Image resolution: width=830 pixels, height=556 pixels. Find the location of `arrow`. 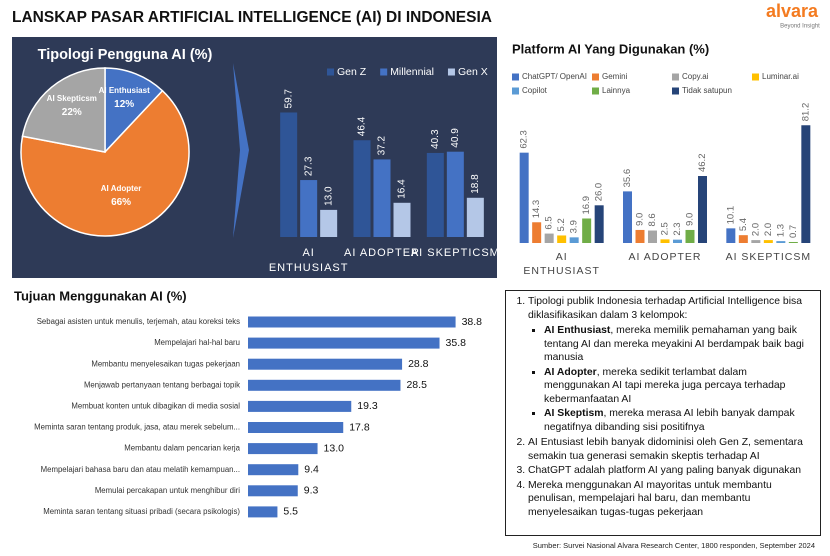

arrow is located at coordinates (241, 150).